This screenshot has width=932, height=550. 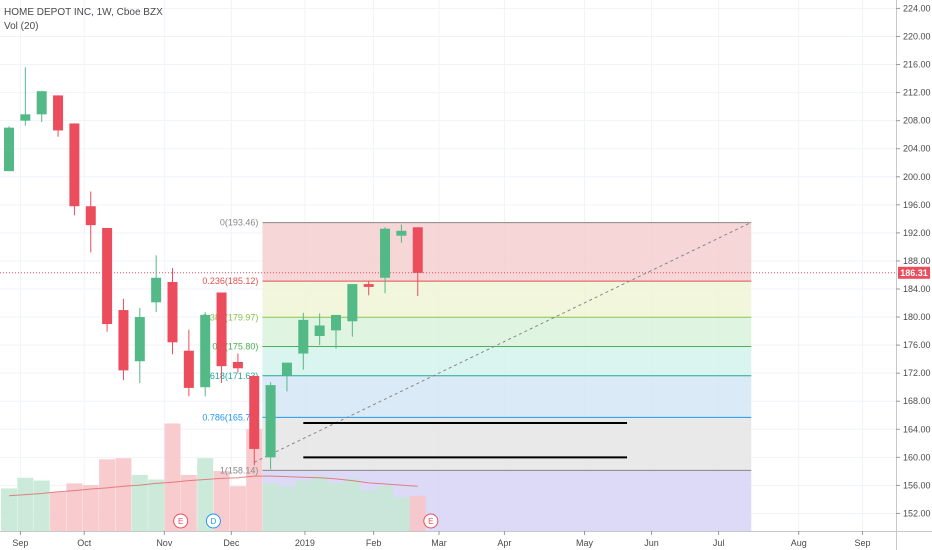 What do you see at coordinates (917, 205) in the screenshot?
I see `price-axis-label: 196.00` at bounding box center [917, 205].